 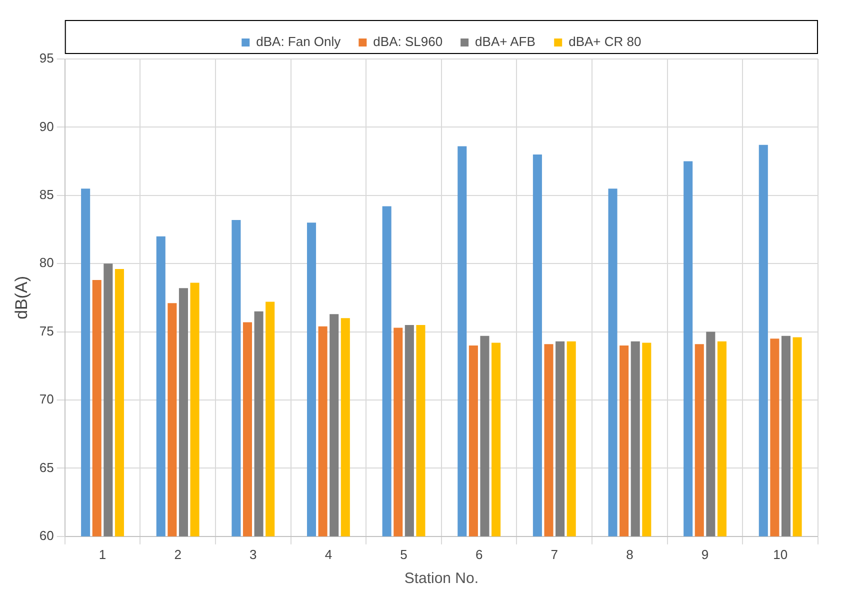 What do you see at coordinates (46, 330) in the screenshot?
I see `y-tick-label: 75` at bounding box center [46, 330].